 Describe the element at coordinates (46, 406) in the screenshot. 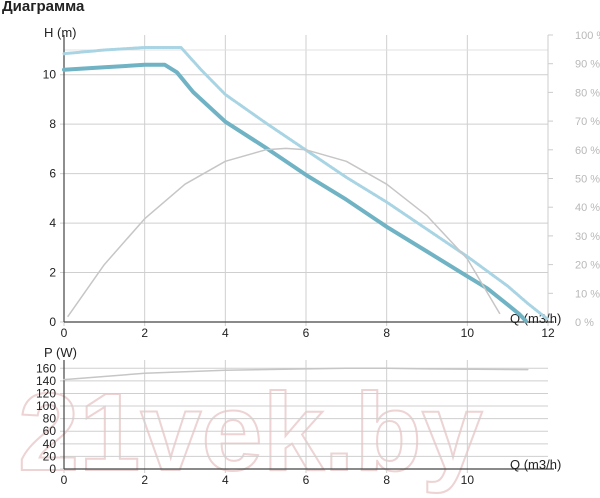

I see `y-tick-label: 100` at that location.